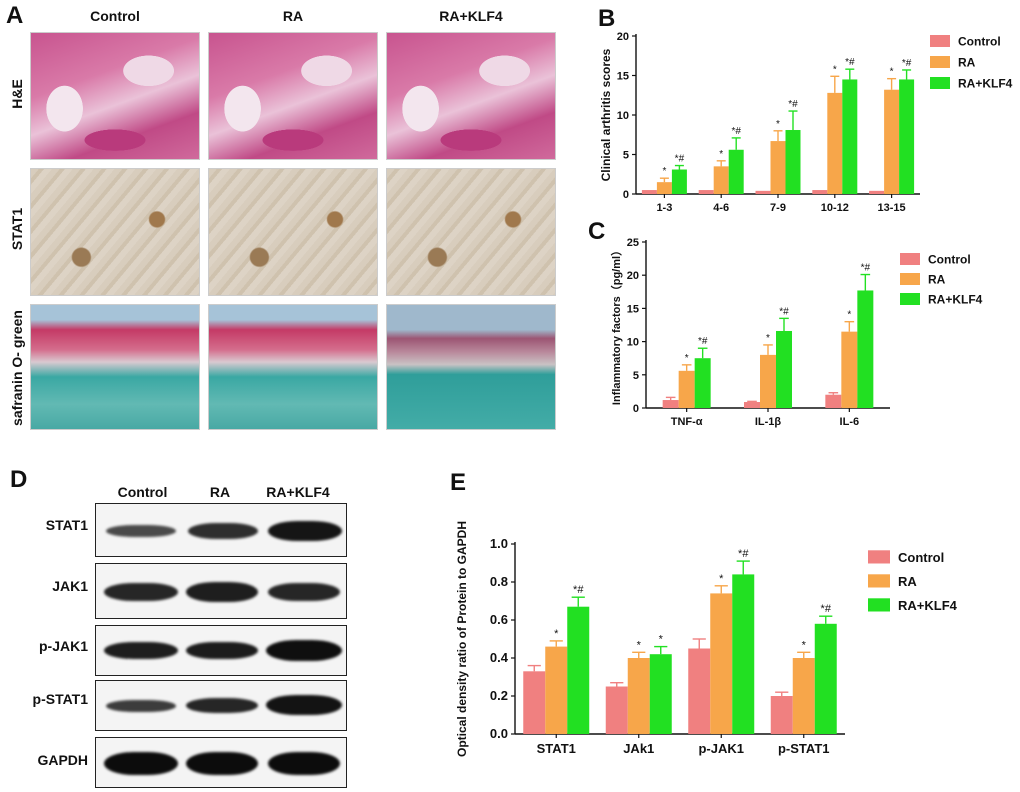  What do you see at coordinates (221, 762) in the screenshot?
I see `blot-strip-gapdh` at bounding box center [221, 762].